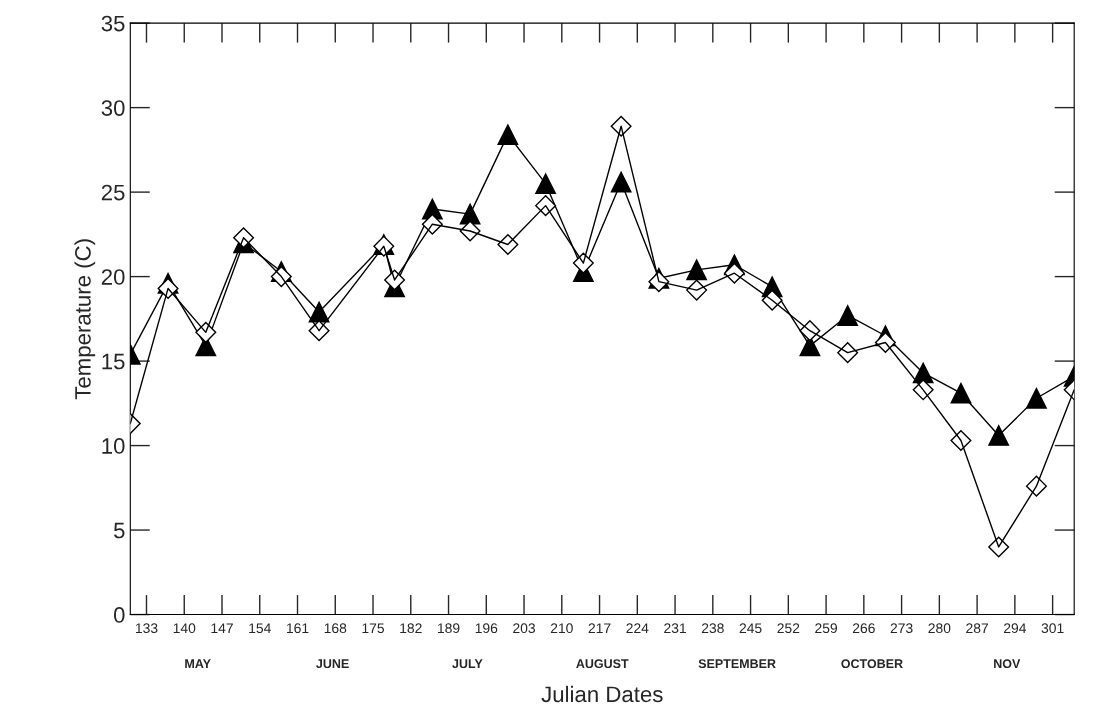  I want to click on x-tick-label: 301, so click(1052, 628).